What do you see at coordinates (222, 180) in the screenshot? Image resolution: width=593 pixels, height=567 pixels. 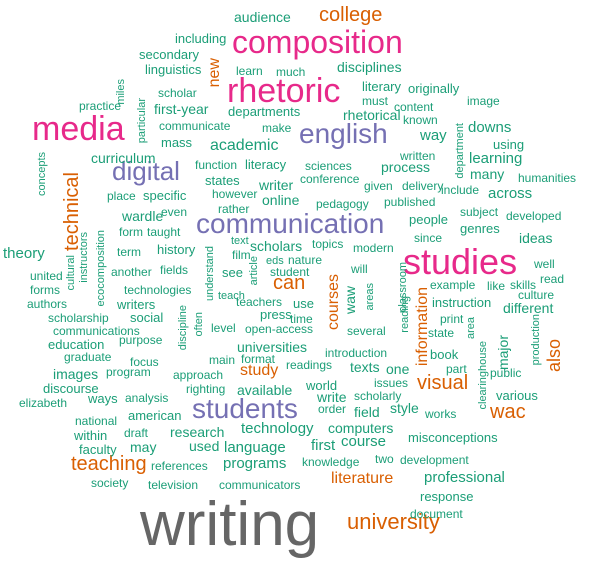 I see `word-states: states` at bounding box center [222, 180].